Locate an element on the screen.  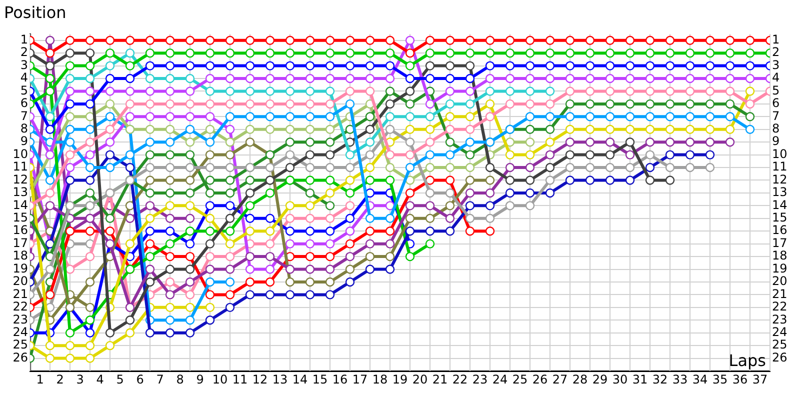
y2-tick-label: 20 is located at coordinates (780, 281).